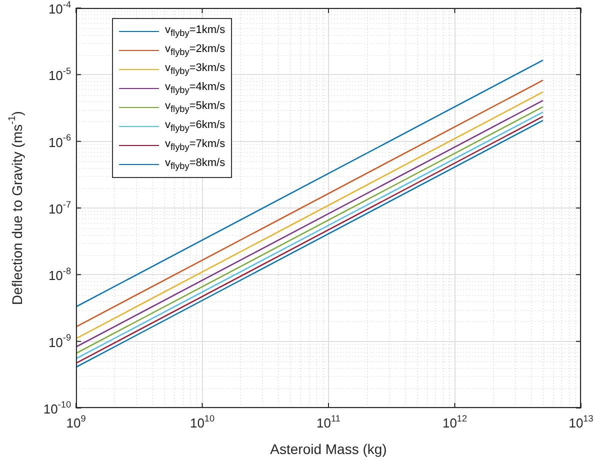 This screenshot has height=464, width=595. What do you see at coordinates (195, 126) in the screenshot?
I see `legend-label: v$_{flyby}$=6km/s` at bounding box center [195, 126].